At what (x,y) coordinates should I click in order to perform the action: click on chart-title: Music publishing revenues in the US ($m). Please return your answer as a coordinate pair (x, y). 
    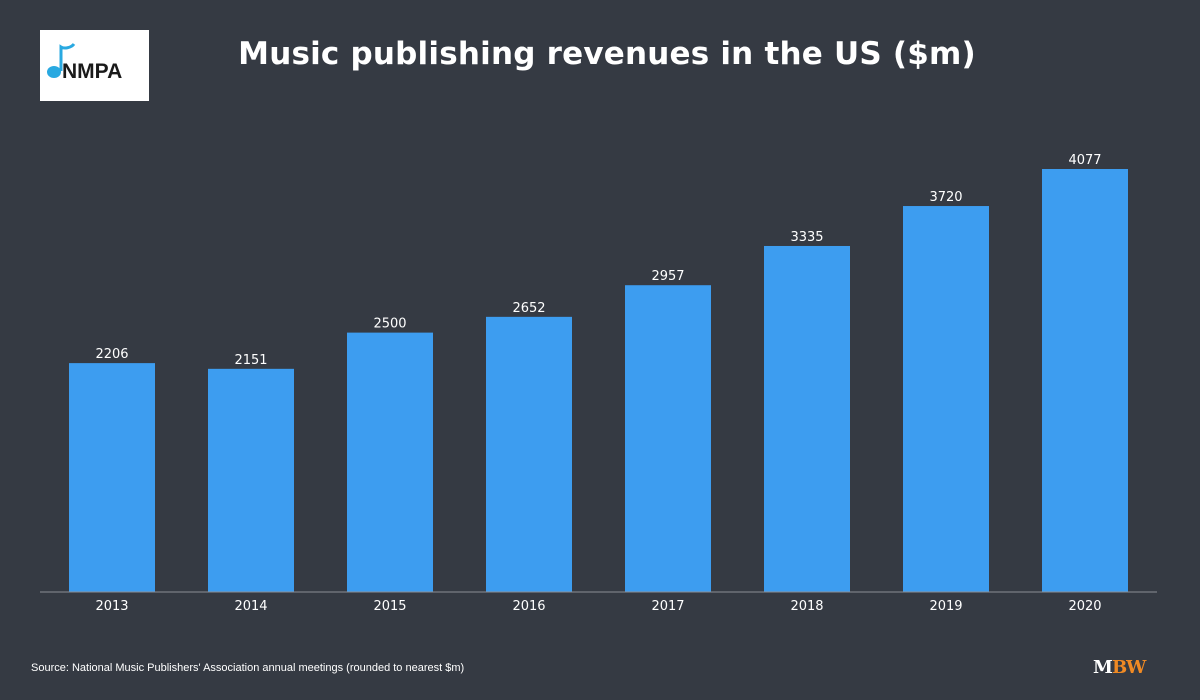
    Looking at the image, I should click on (607, 54).